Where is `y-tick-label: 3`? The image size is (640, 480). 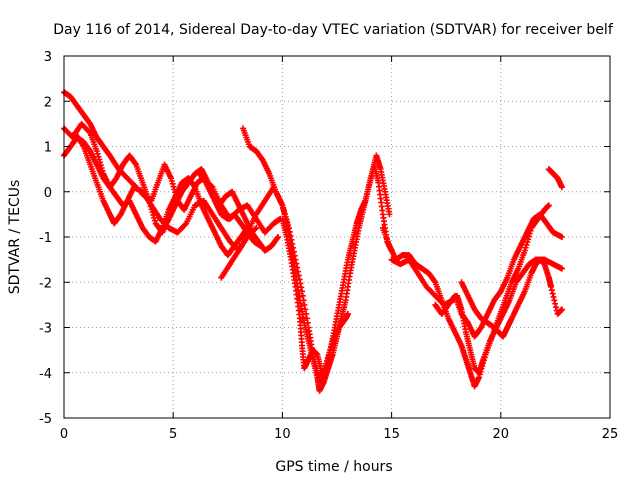
y-tick-label: 3 is located at coordinates (48, 57).